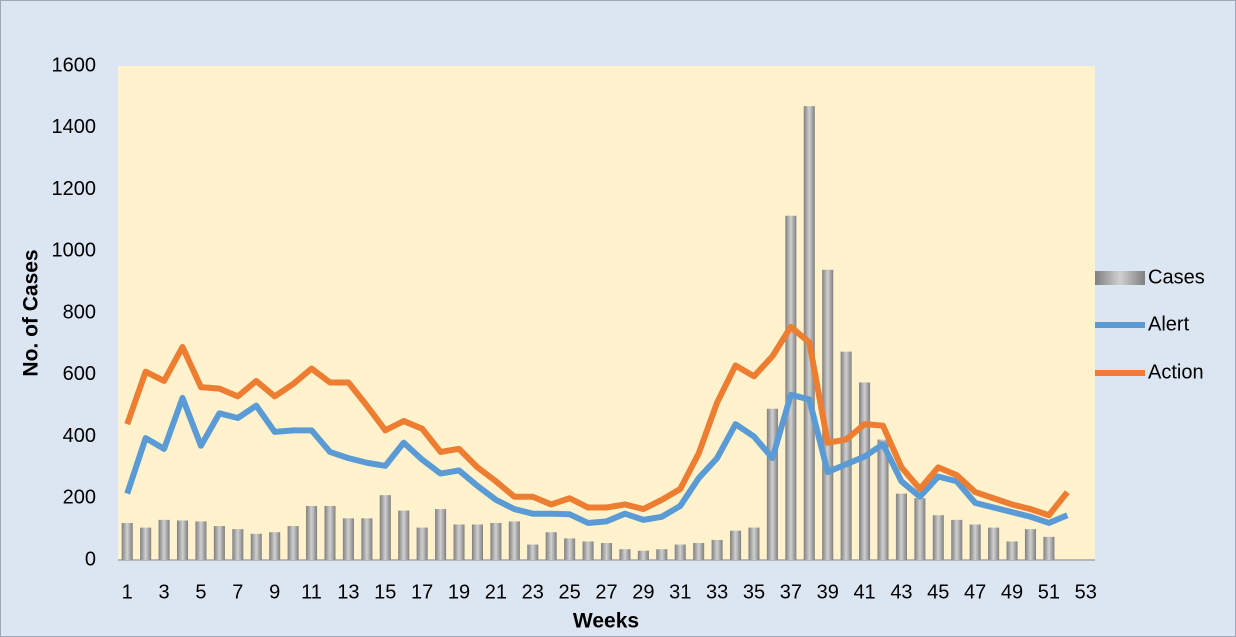  What do you see at coordinates (1086, 592) in the screenshot?
I see `x-tick-label: 53` at bounding box center [1086, 592].